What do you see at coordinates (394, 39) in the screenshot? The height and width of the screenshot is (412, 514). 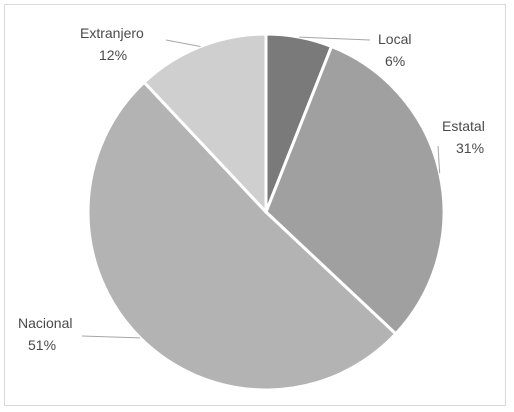 I see `label-local-name: Local` at bounding box center [394, 39].